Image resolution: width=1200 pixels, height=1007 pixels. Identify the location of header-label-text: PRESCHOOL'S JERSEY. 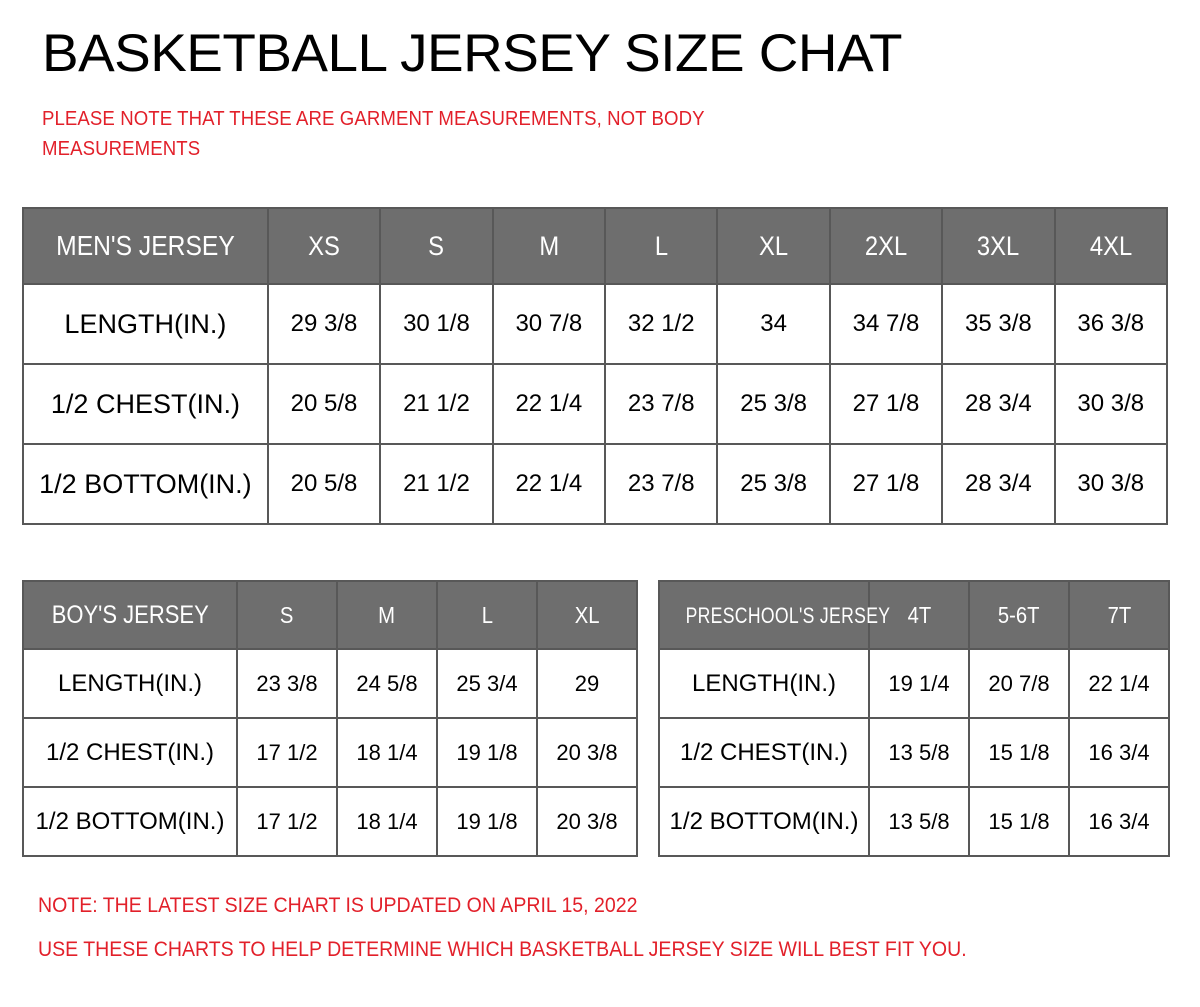
(788, 615).